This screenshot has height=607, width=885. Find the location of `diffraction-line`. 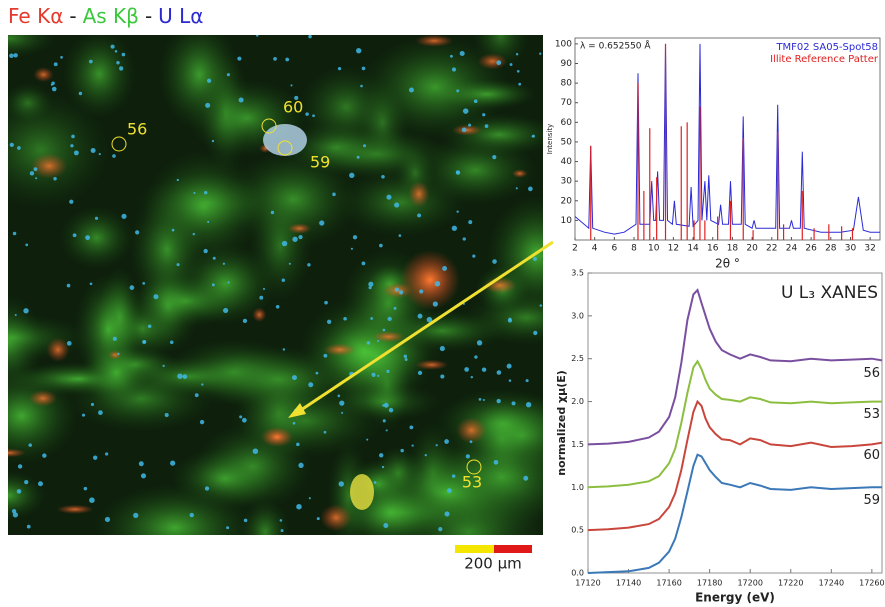

diffraction-line is located at coordinates (727, 139).